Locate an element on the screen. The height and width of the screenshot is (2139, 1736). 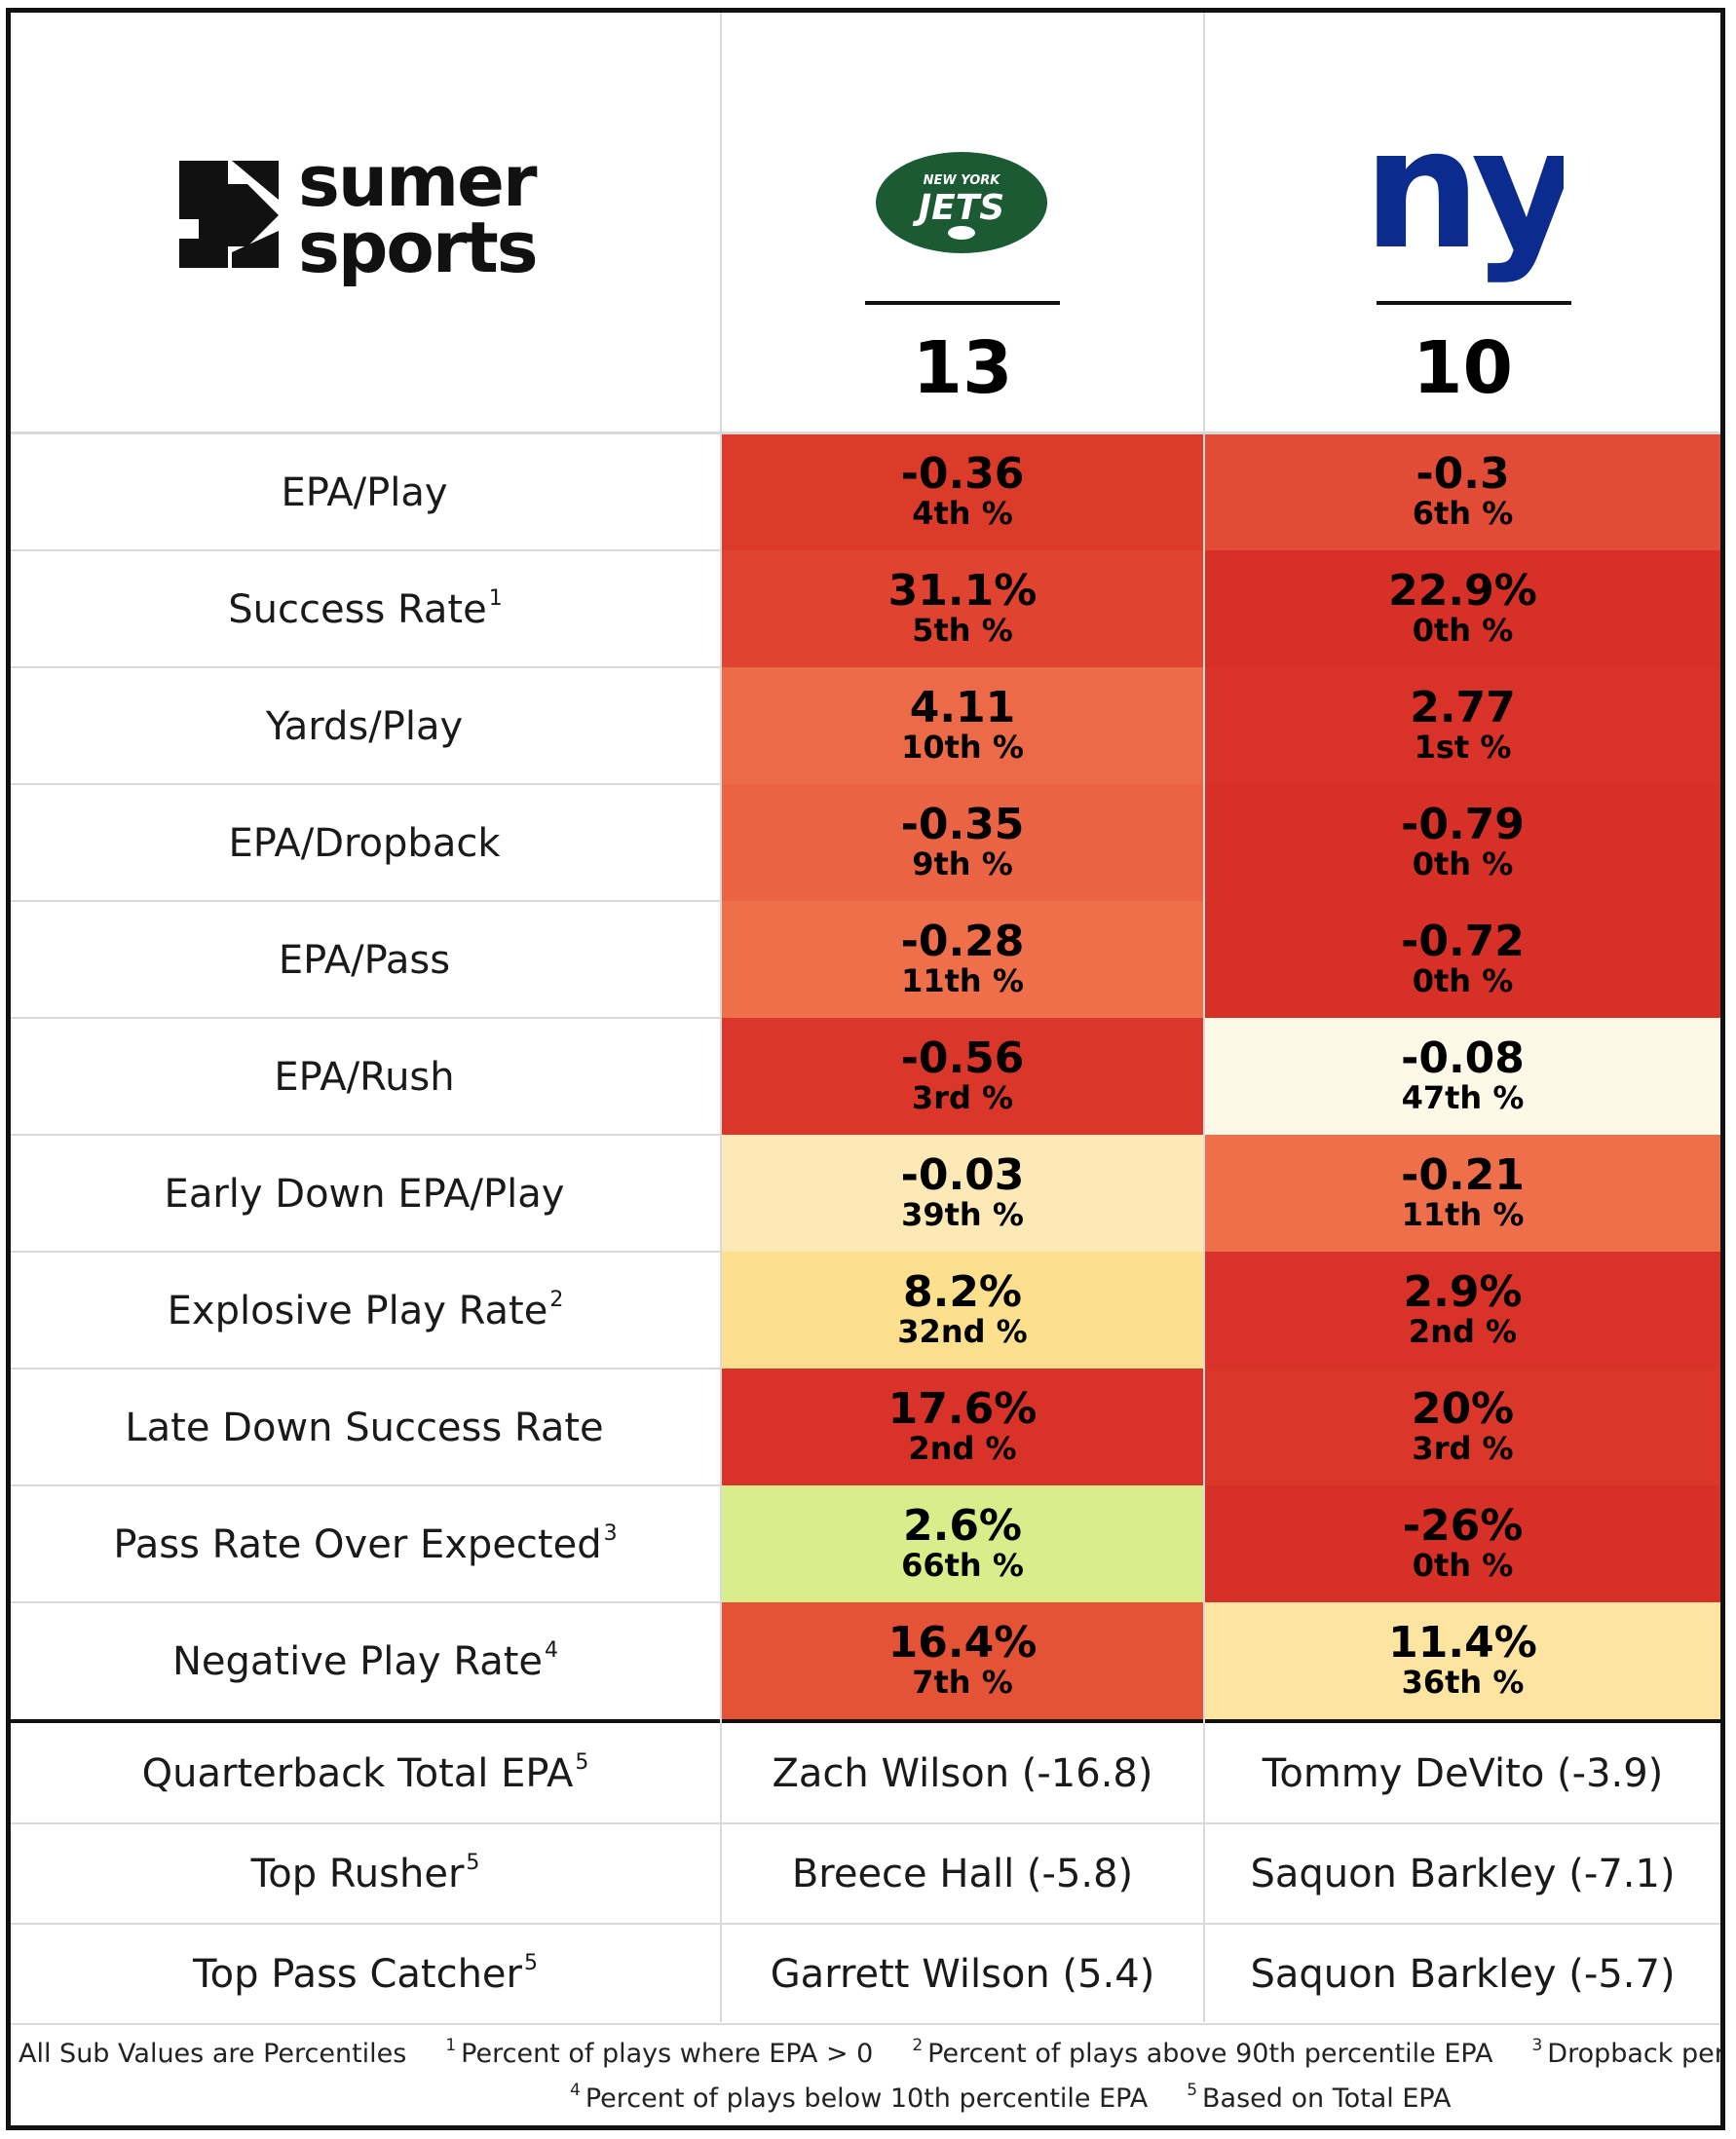
metric-row-2: Yards/Play is located at coordinates (365, 726).